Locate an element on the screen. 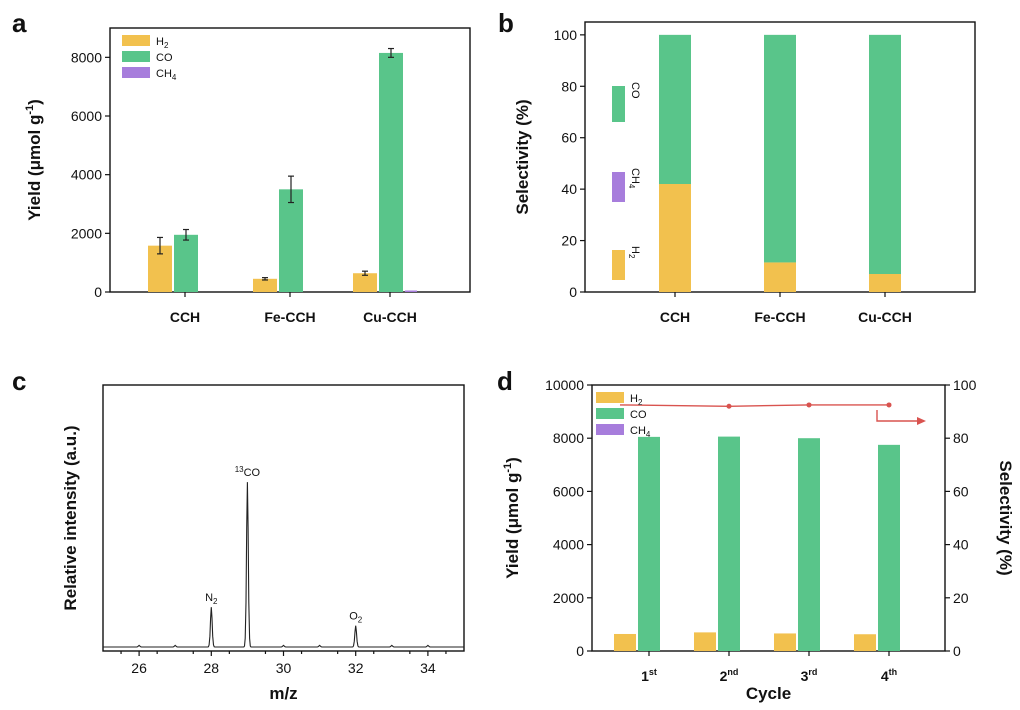 This screenshot has width=1020, height=710. category-a-Fe-CCH: Fe-CCH is located at coordinates (289, 317).